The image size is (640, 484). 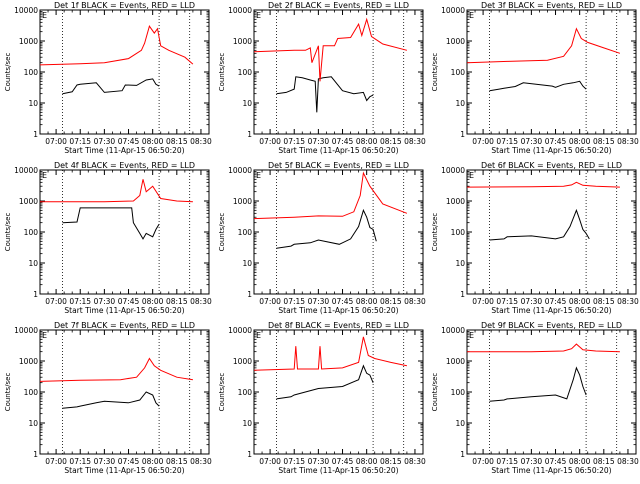 What do you see at coordinates (551, 5) in the screenshot?
I see `chart-title: Det 3f BLACK = Events, RED = LLD` at bounding box center [551, 5].